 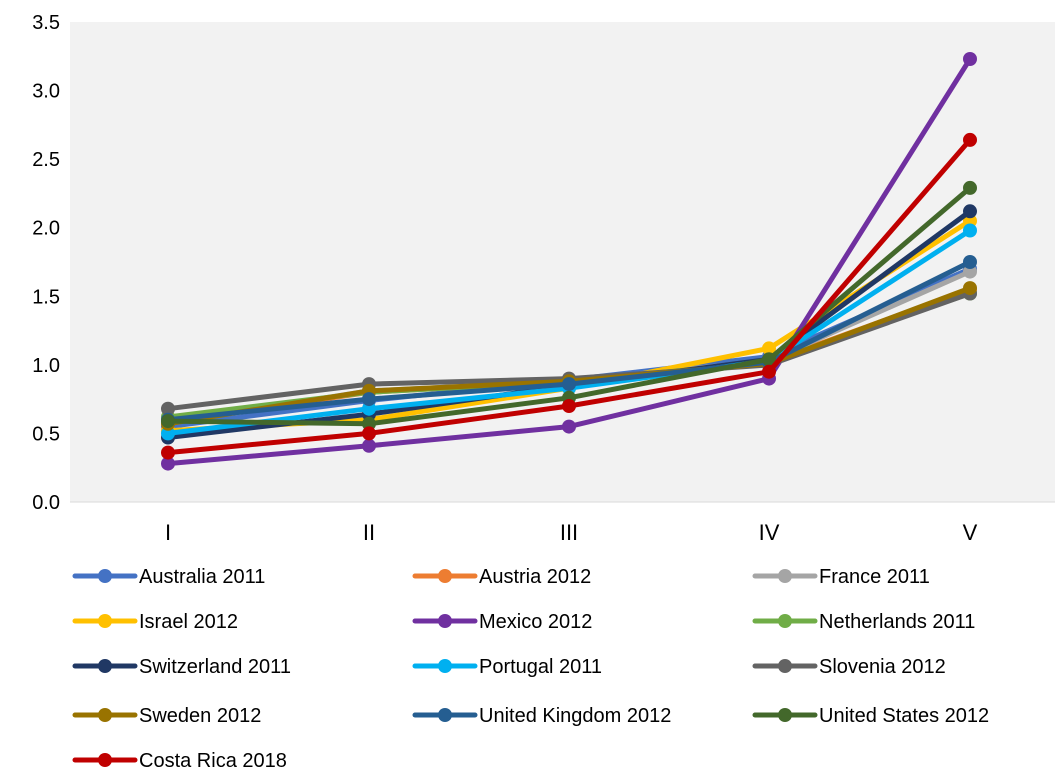 I want to click on x-tick-label: V, so click(x=970, y=532).